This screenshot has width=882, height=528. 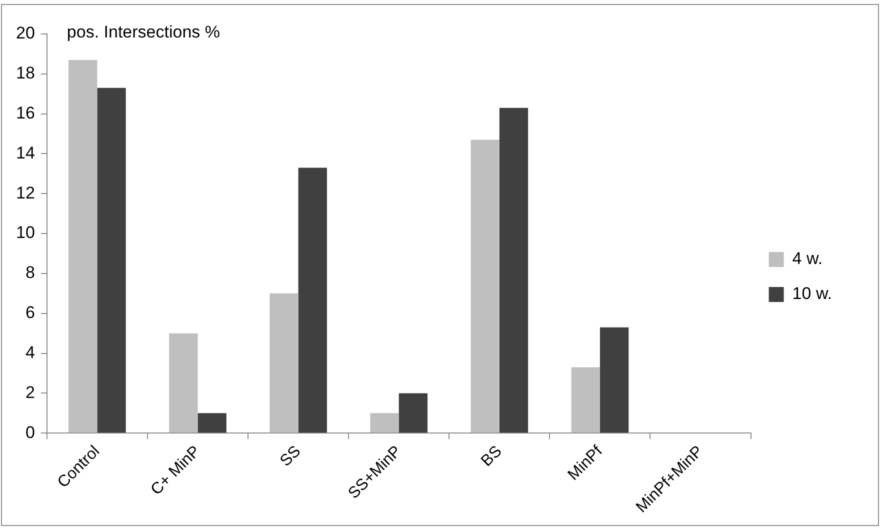 What do you see at coordinates (25, 152) in the screenshot?
I see `y-tick-label: 14` at bounding box center [25, 152].